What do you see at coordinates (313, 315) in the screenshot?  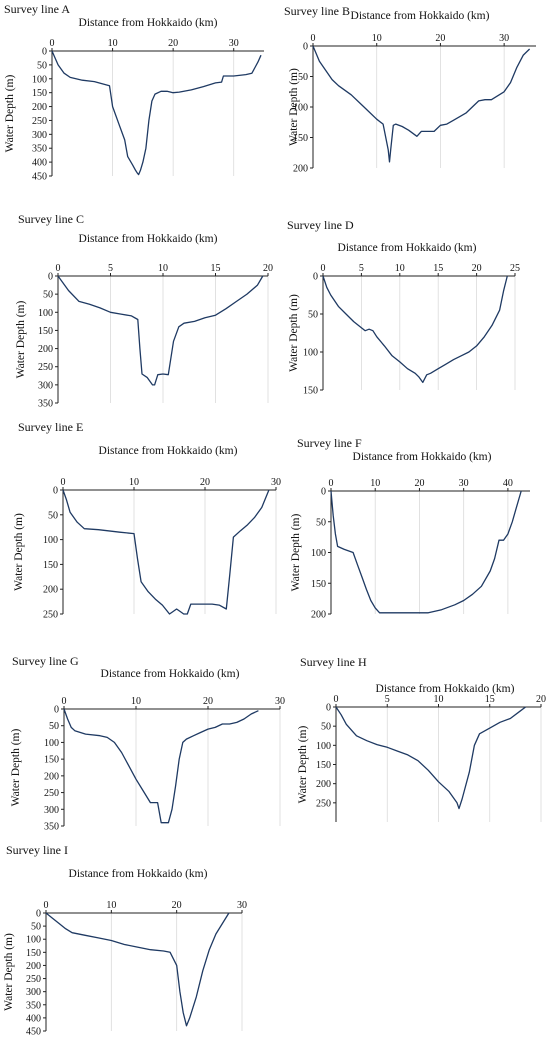 I see `survey-line-d-y-tick-label-50: 50` at bounding box center [313, 315].